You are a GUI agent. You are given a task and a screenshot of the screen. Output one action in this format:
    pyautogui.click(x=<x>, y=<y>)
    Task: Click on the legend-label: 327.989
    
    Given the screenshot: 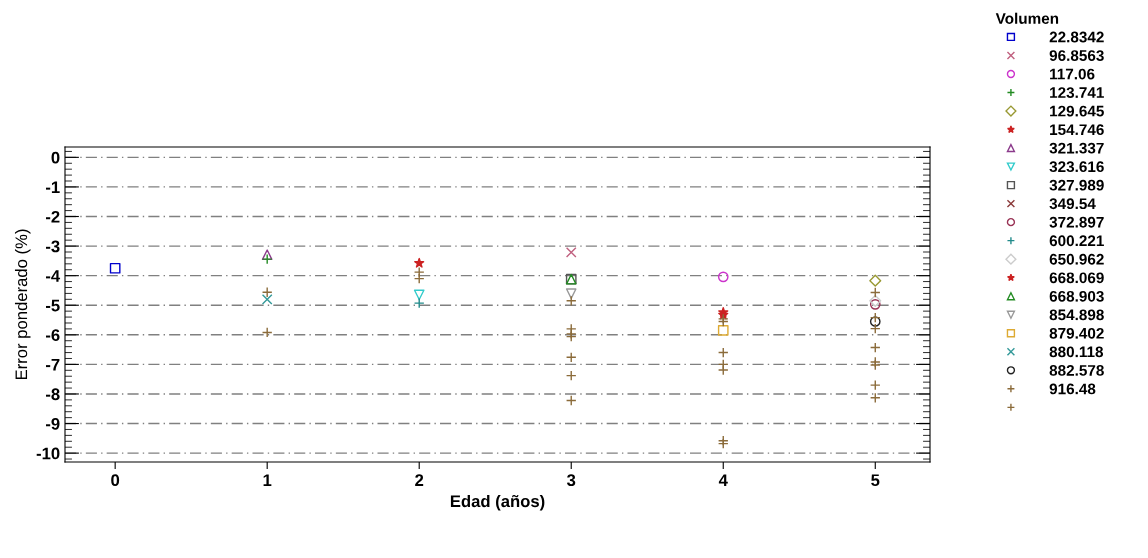 What is the action you would take?
    pyautogui.click(x=1076, y=185)
    